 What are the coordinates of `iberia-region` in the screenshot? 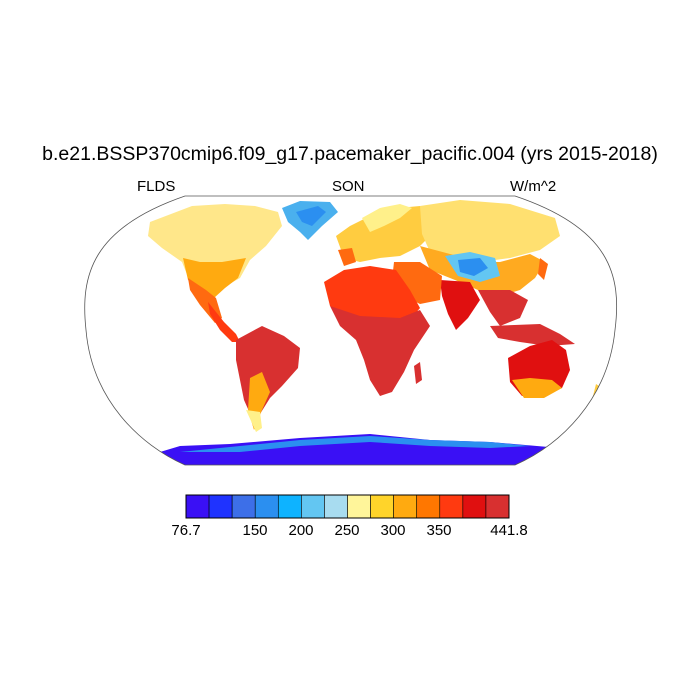 It's located at (347, 257).